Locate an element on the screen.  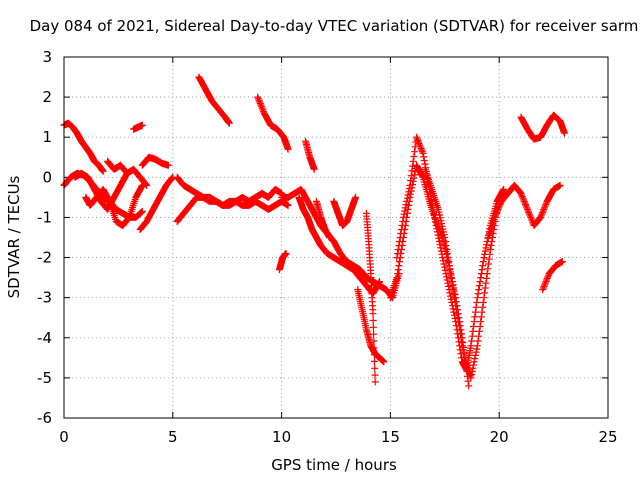
series-arc-l is located at coordinates (273, 123).